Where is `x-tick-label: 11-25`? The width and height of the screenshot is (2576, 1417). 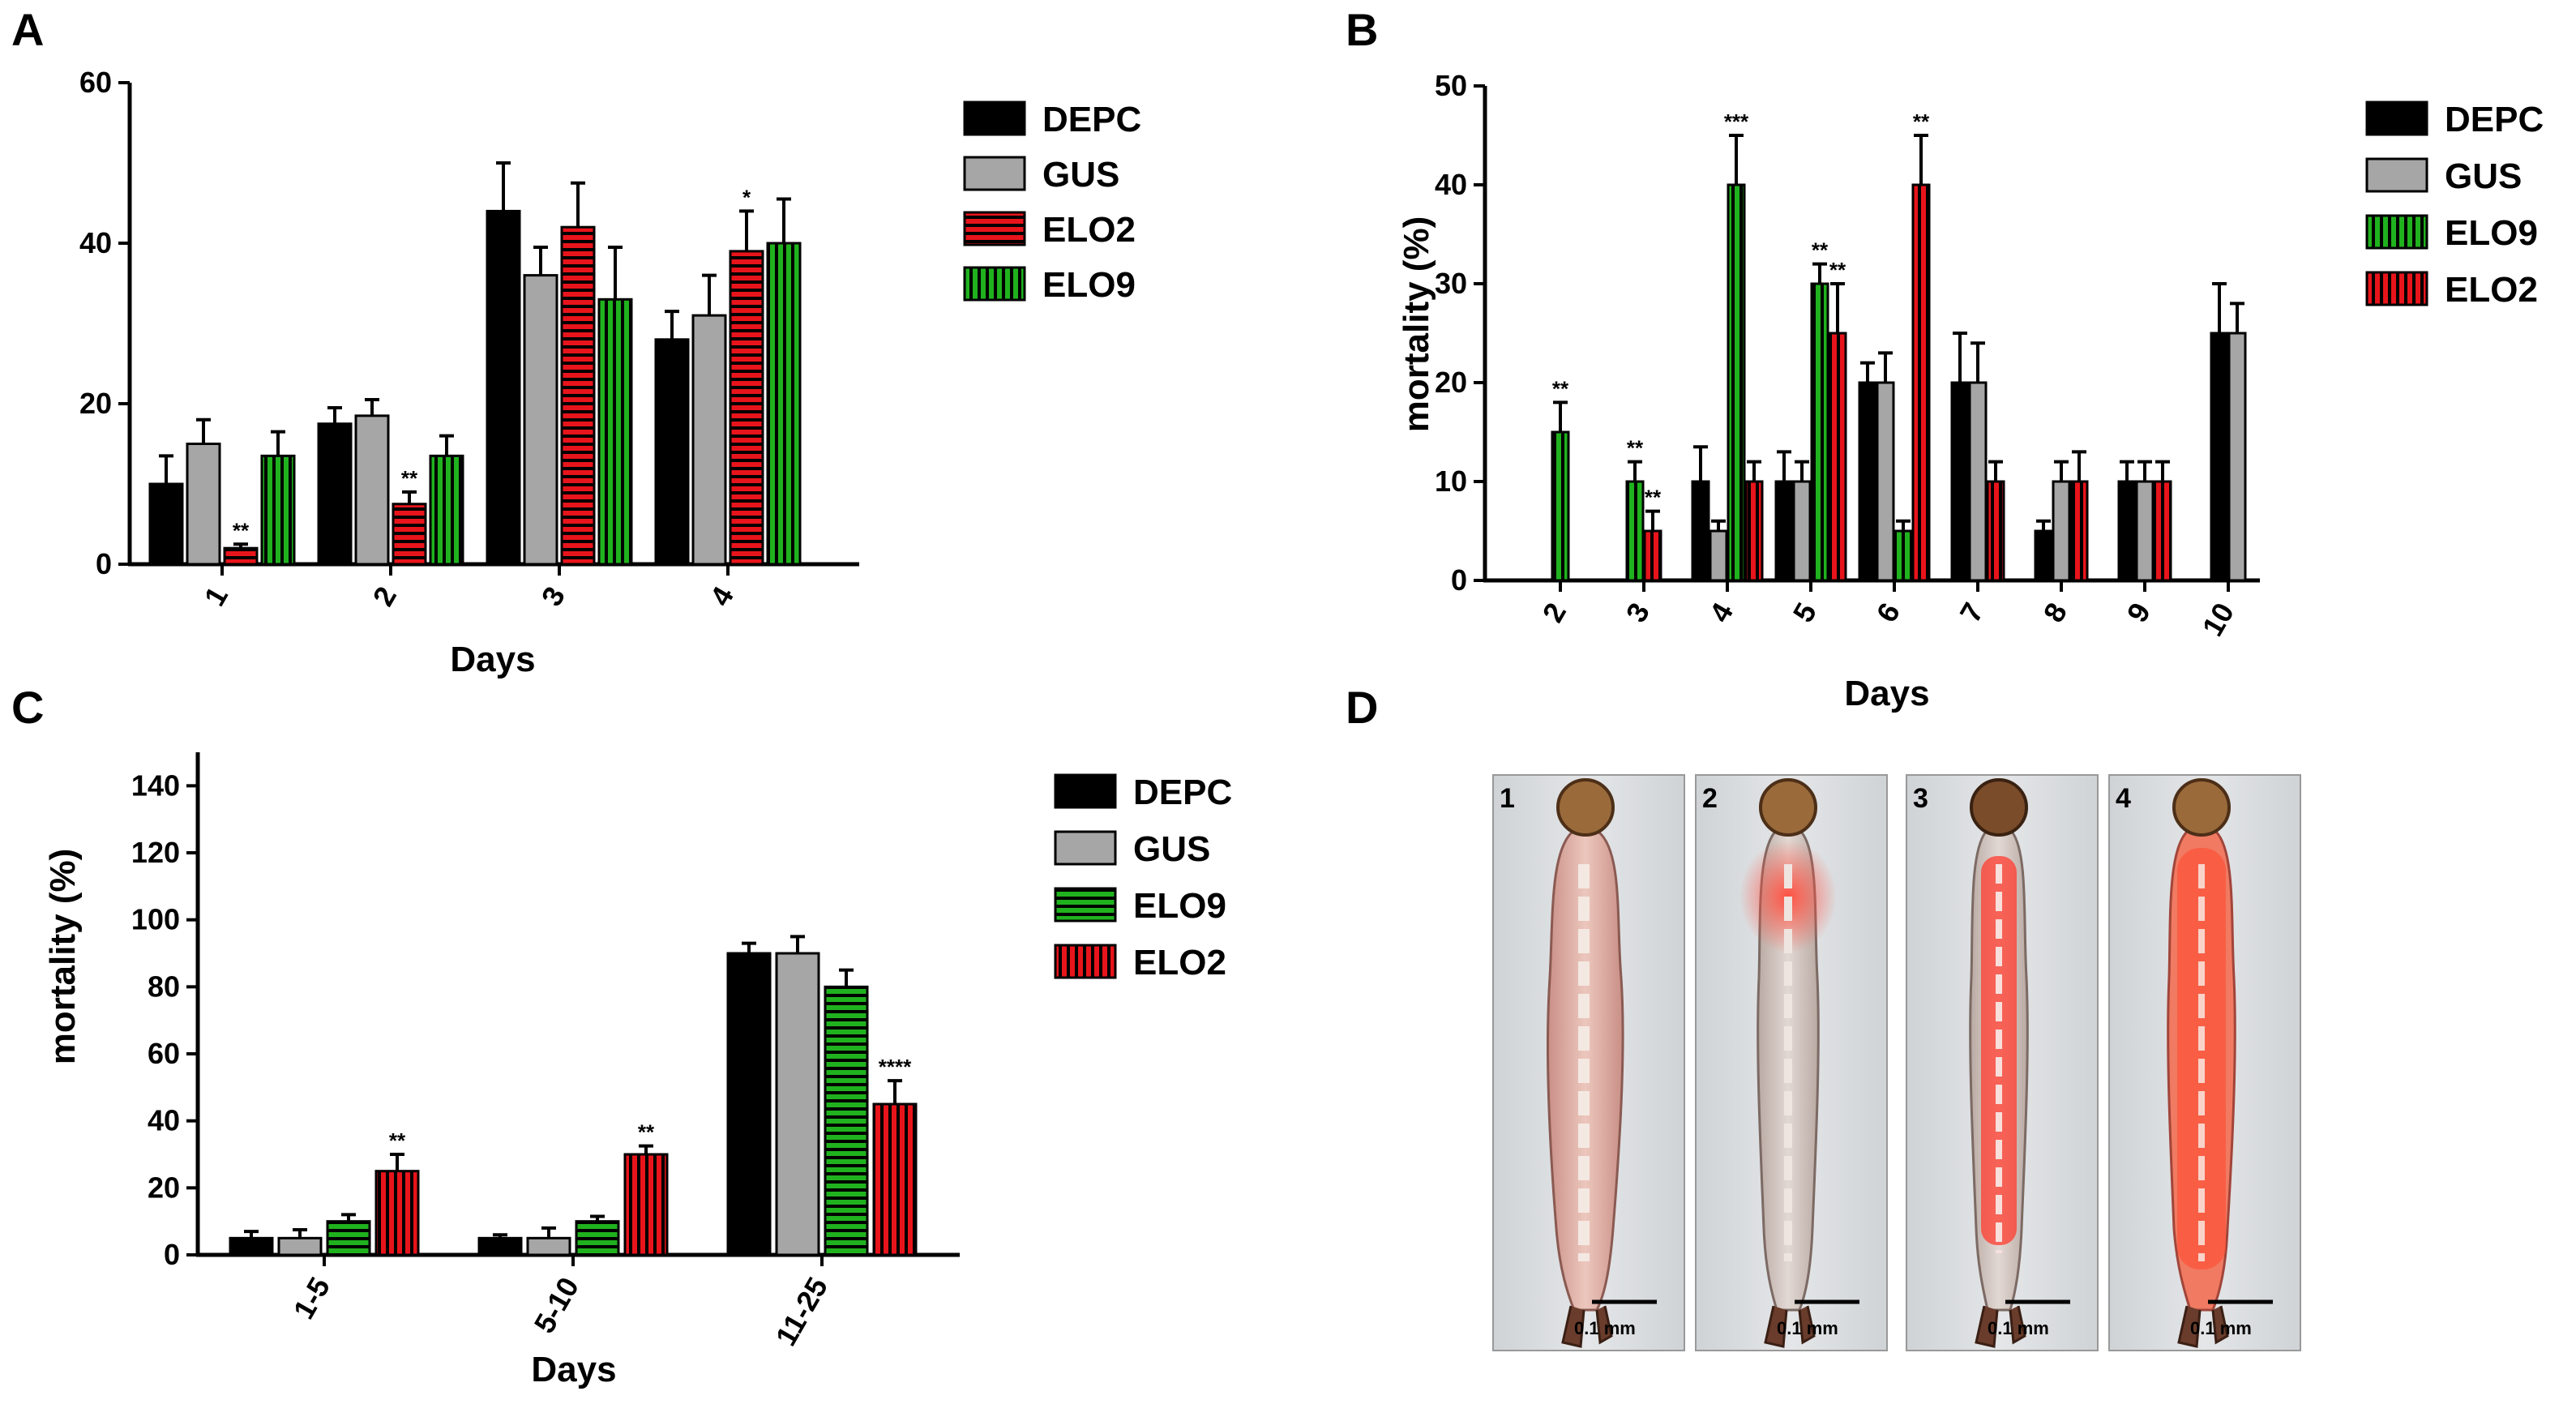 x-tick-label: 11-25 is located at coordinates (801, 1312).